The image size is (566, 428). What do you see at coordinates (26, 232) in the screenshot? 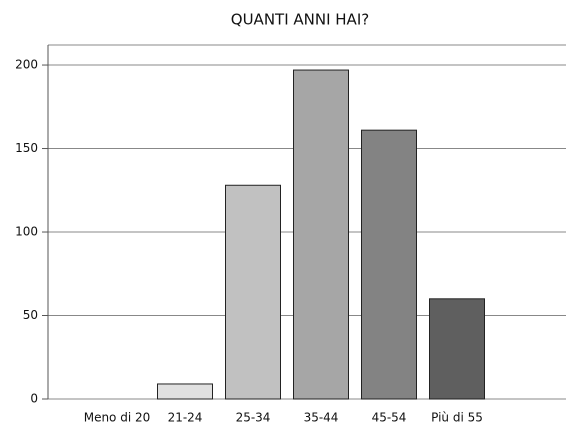
I see `y-tick-label: 100` at bounding box center [26, 232].